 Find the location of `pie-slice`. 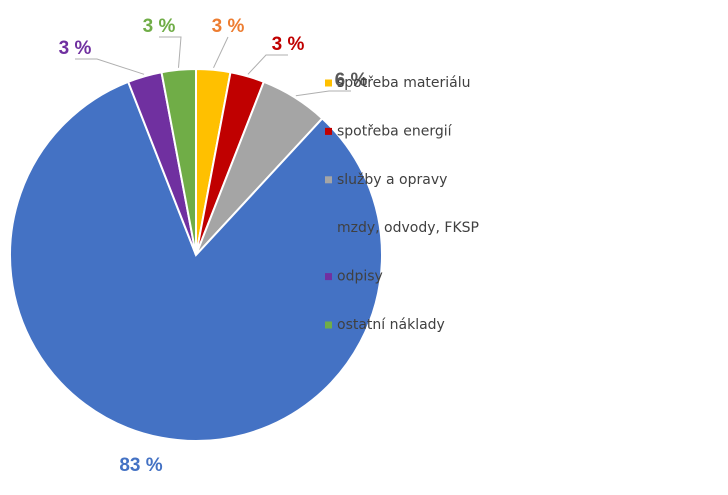

pie-slice is located at coordinates (178, 161).